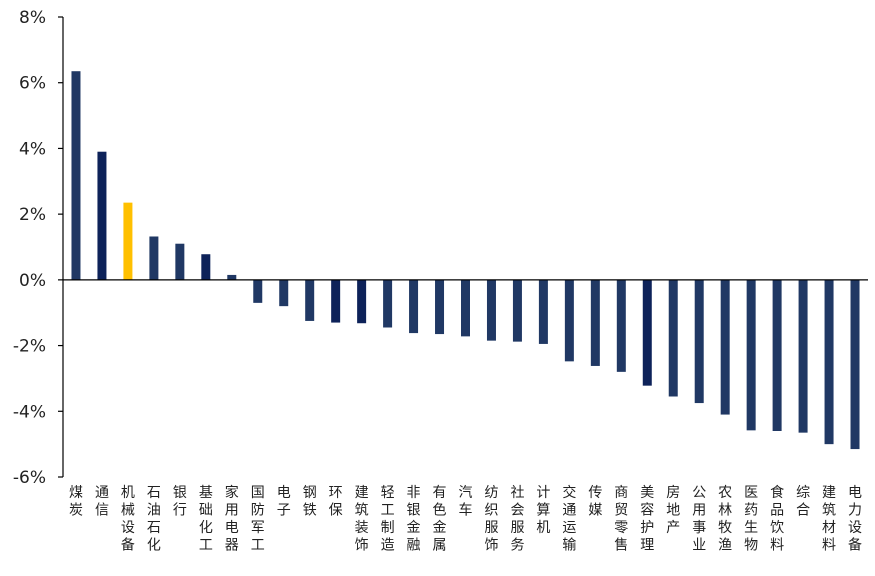 This screenshot has height=576, width=875. Describe the element at coordinates (595, 502) in the screenshot. I see `x-tick-label: 传媒` at that location.